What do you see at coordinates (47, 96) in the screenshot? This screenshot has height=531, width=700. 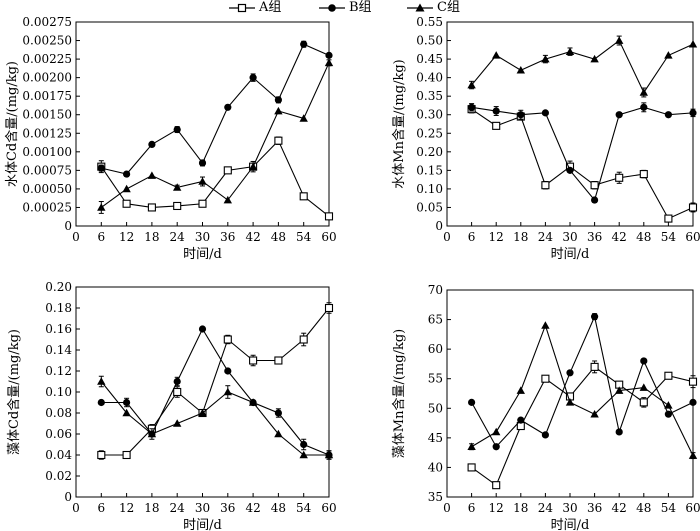 I see `y-tick-label: 0.00175` at bounding box center [47, 96].